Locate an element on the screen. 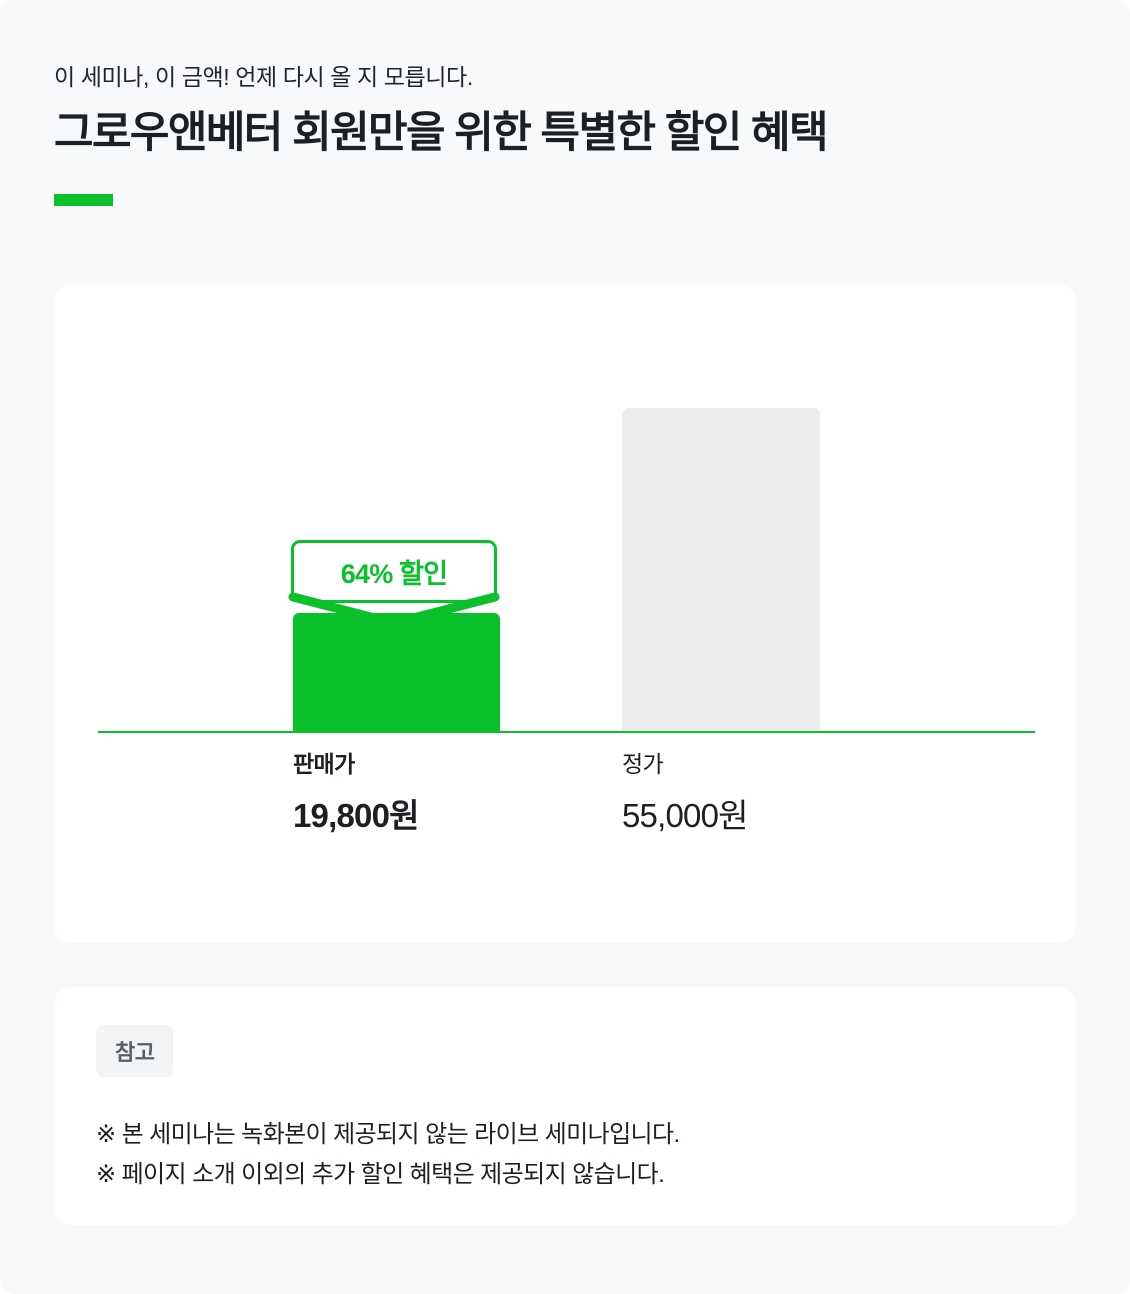 The height and width of the screenshot is (1294, 1130). chart-axis-line is located at coordinates (566, 732).